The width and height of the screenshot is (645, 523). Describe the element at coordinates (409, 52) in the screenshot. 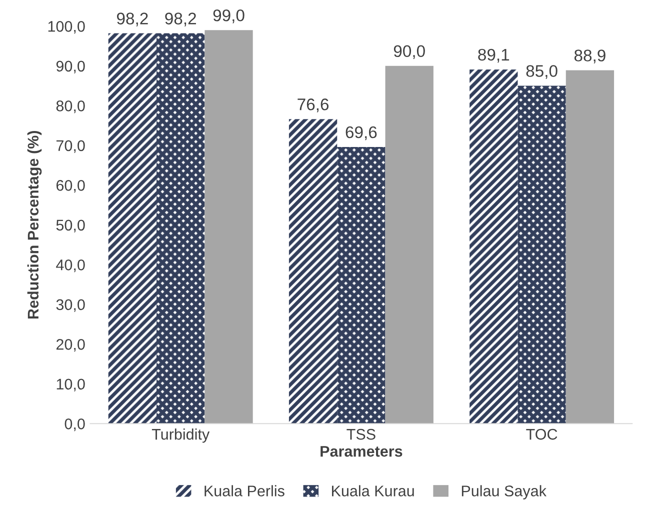

I see `data-label: 90,0` at that location.